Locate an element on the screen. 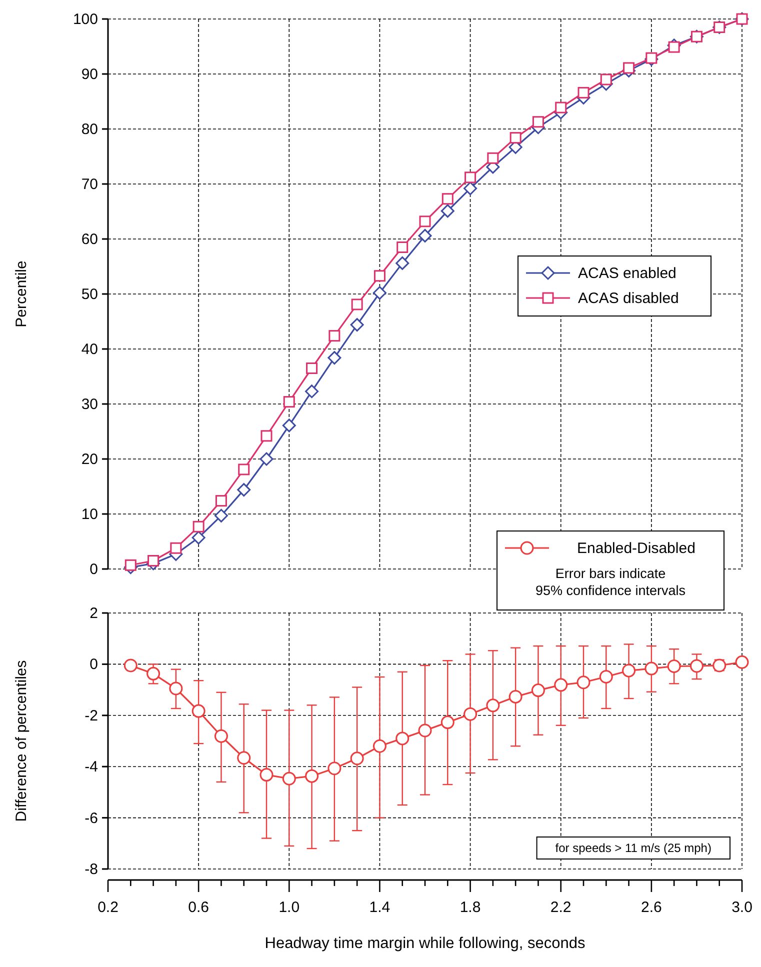 The width and height of the screenshot is (761, 967). y-tick-label: 2 is located at coordinates (94, 613).